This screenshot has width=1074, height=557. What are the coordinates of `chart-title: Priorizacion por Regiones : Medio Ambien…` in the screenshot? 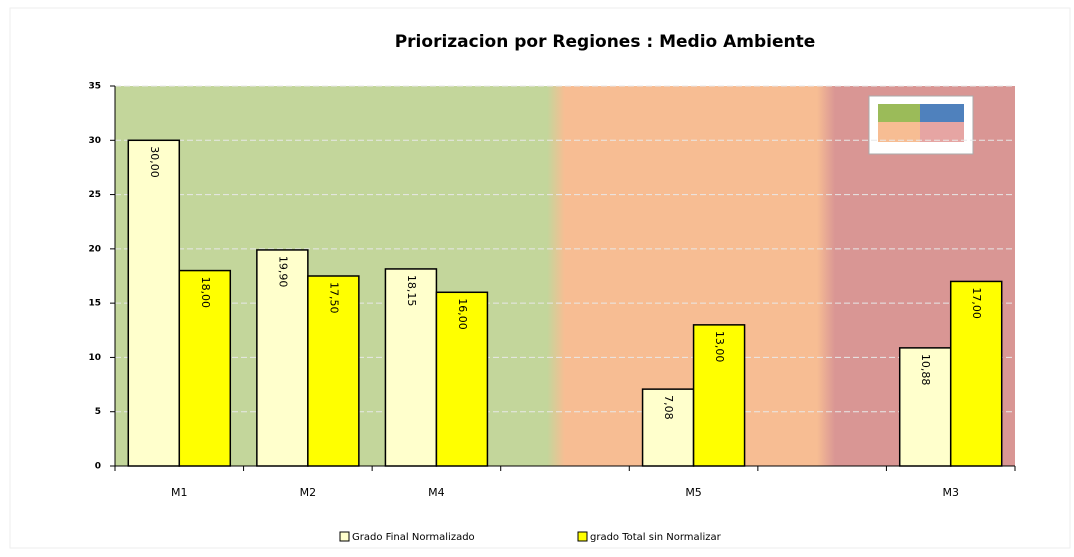 It's located at (605, 42).